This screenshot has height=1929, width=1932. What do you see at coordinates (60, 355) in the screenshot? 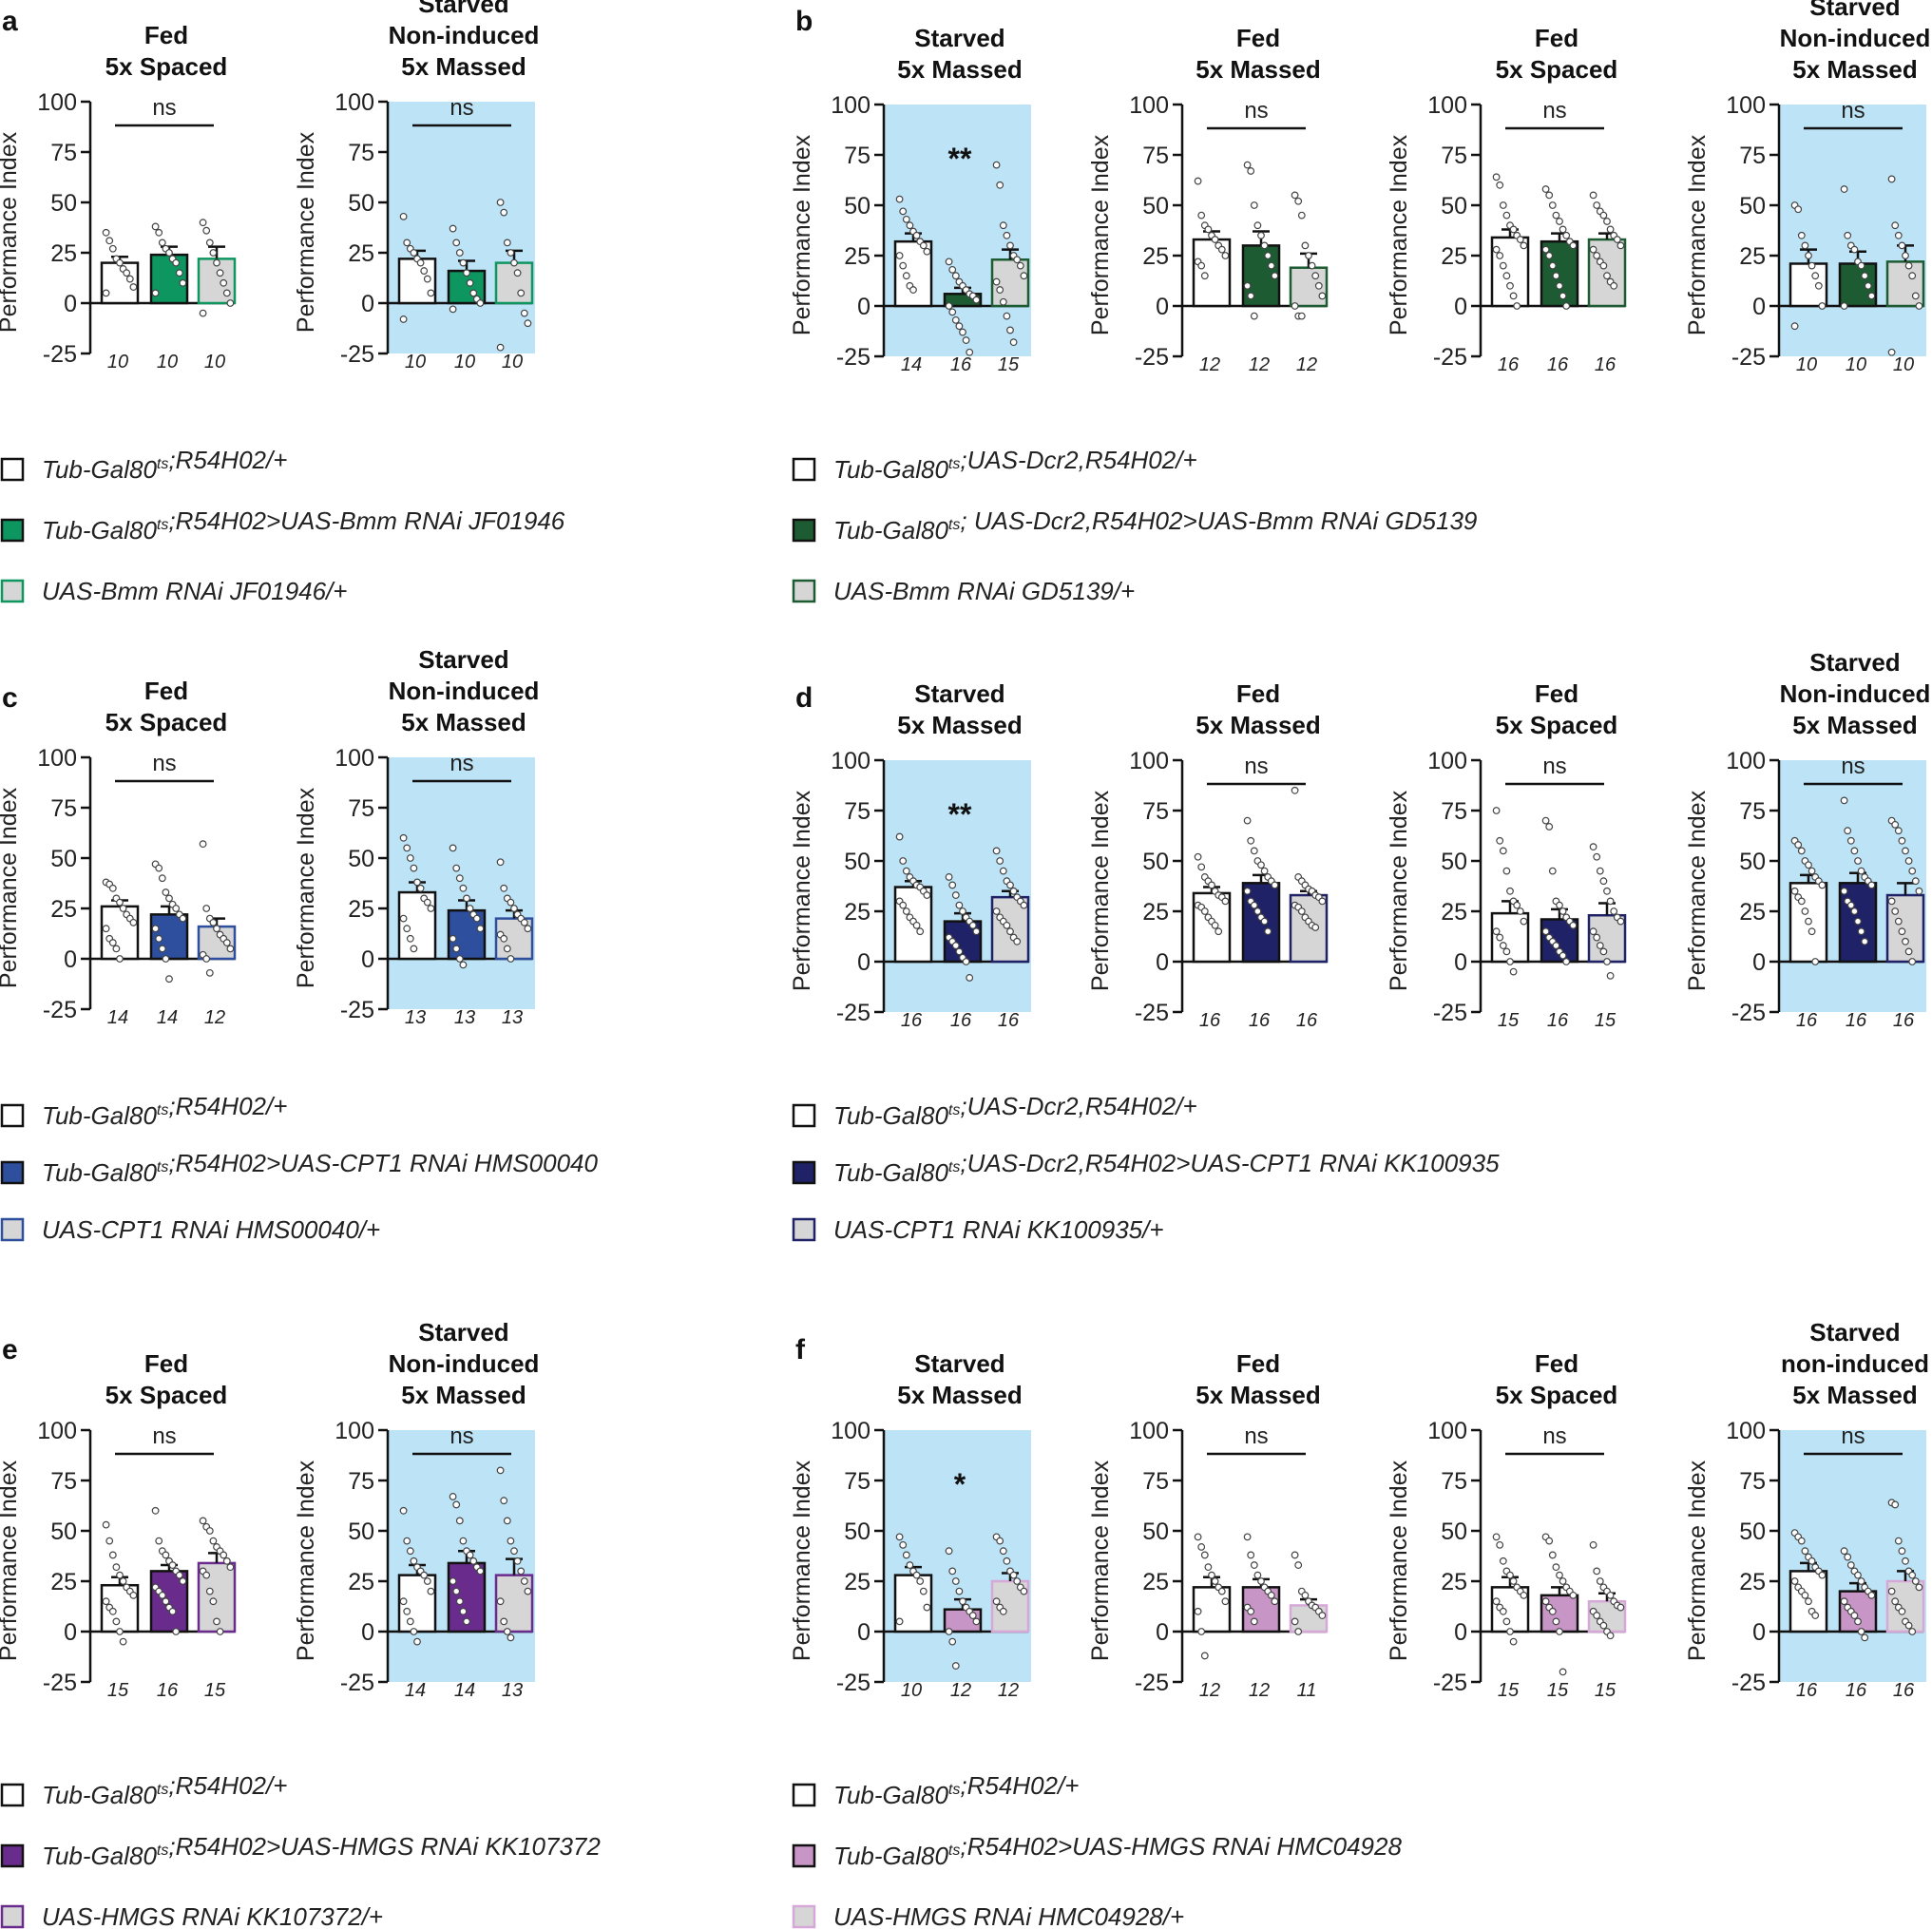
I see `y-tick-label: -25` at bounding box center [60, 355].